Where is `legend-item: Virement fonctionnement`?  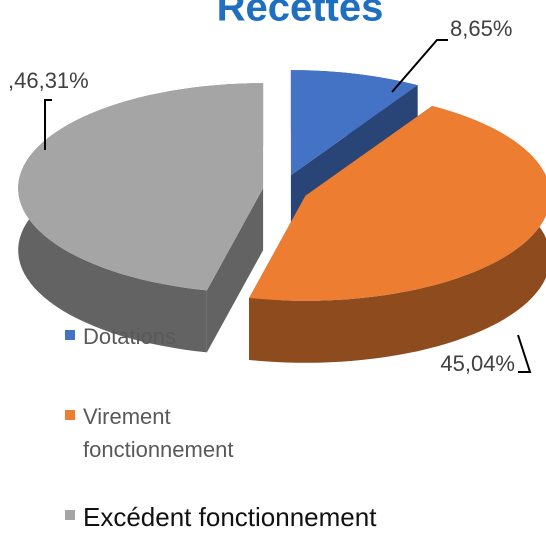
legend-item: Virement fonctionnement is located at coordinates (160, 433).